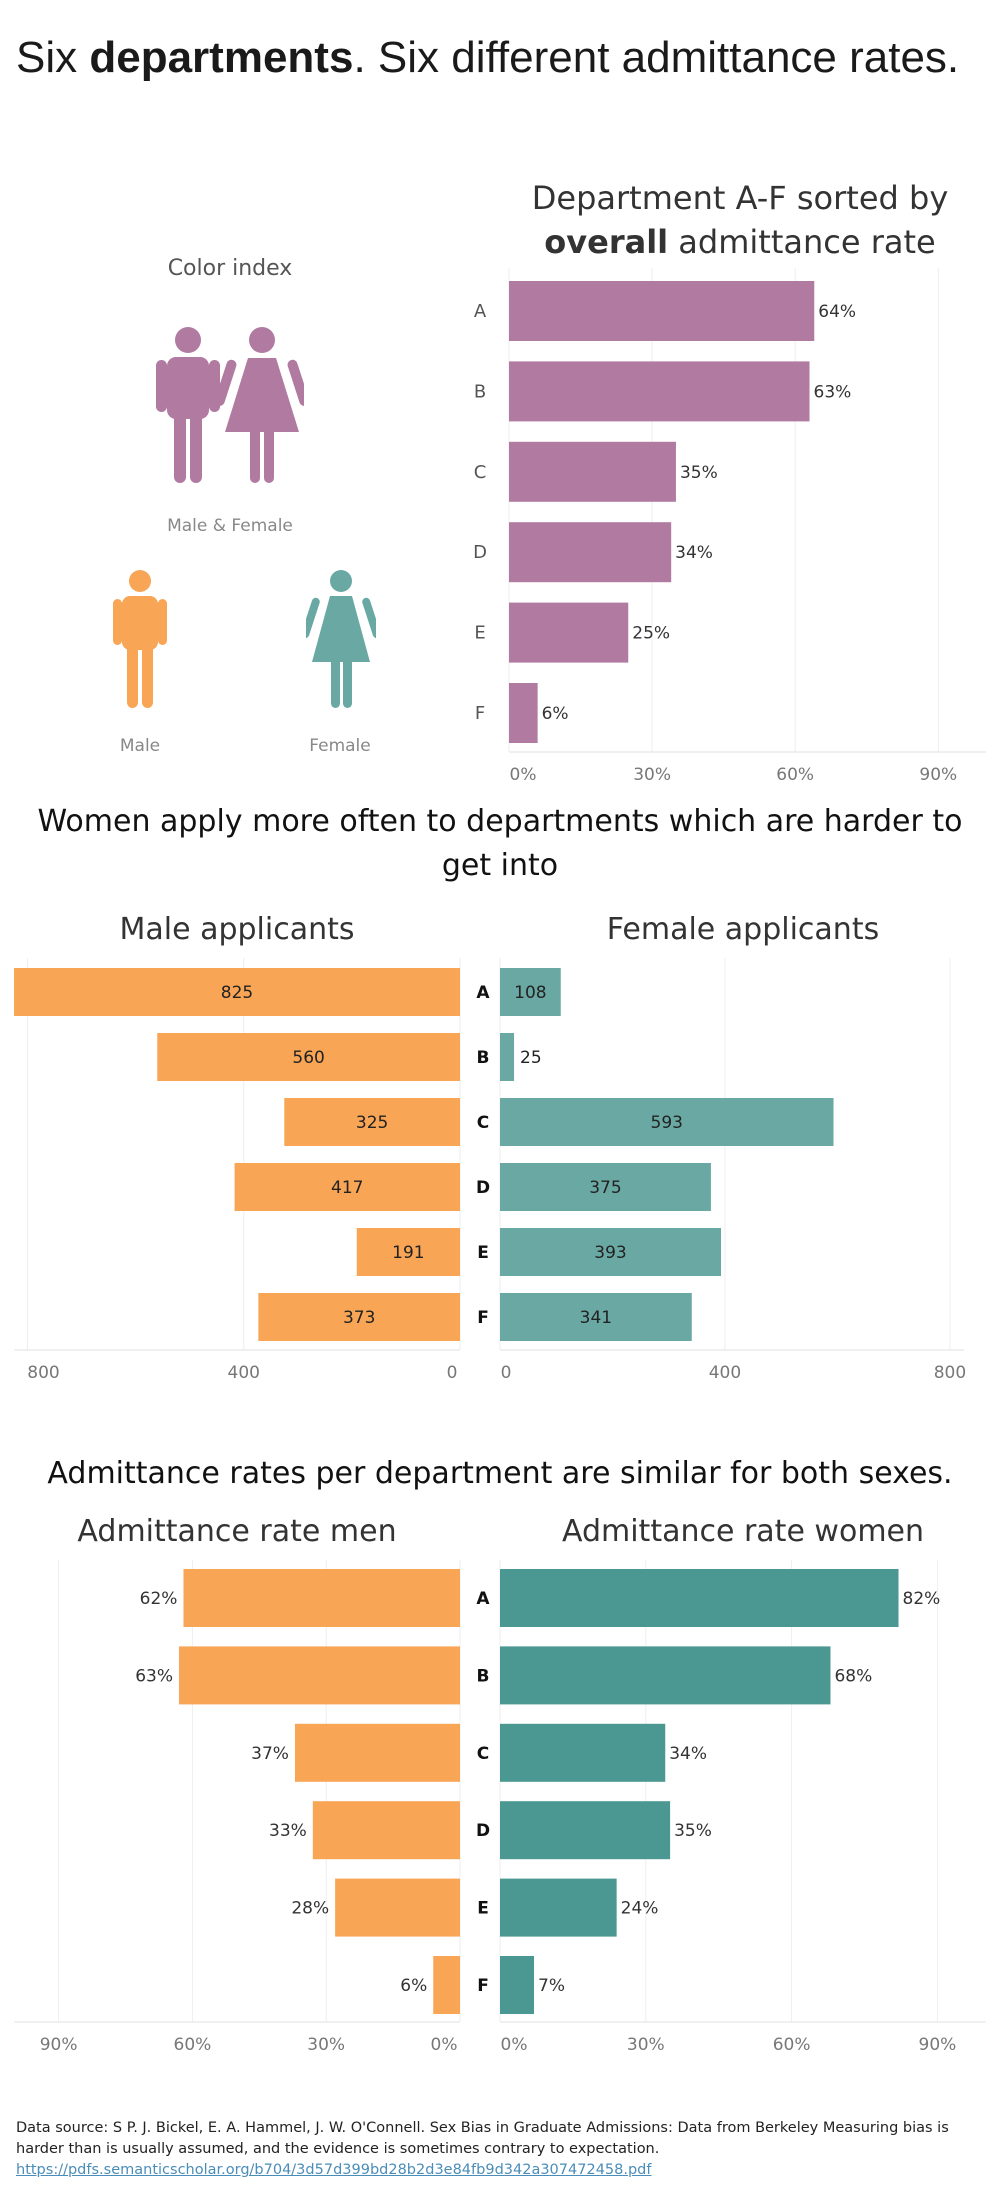  I want to click on male-applicants-bar-A, so click(237, 992).